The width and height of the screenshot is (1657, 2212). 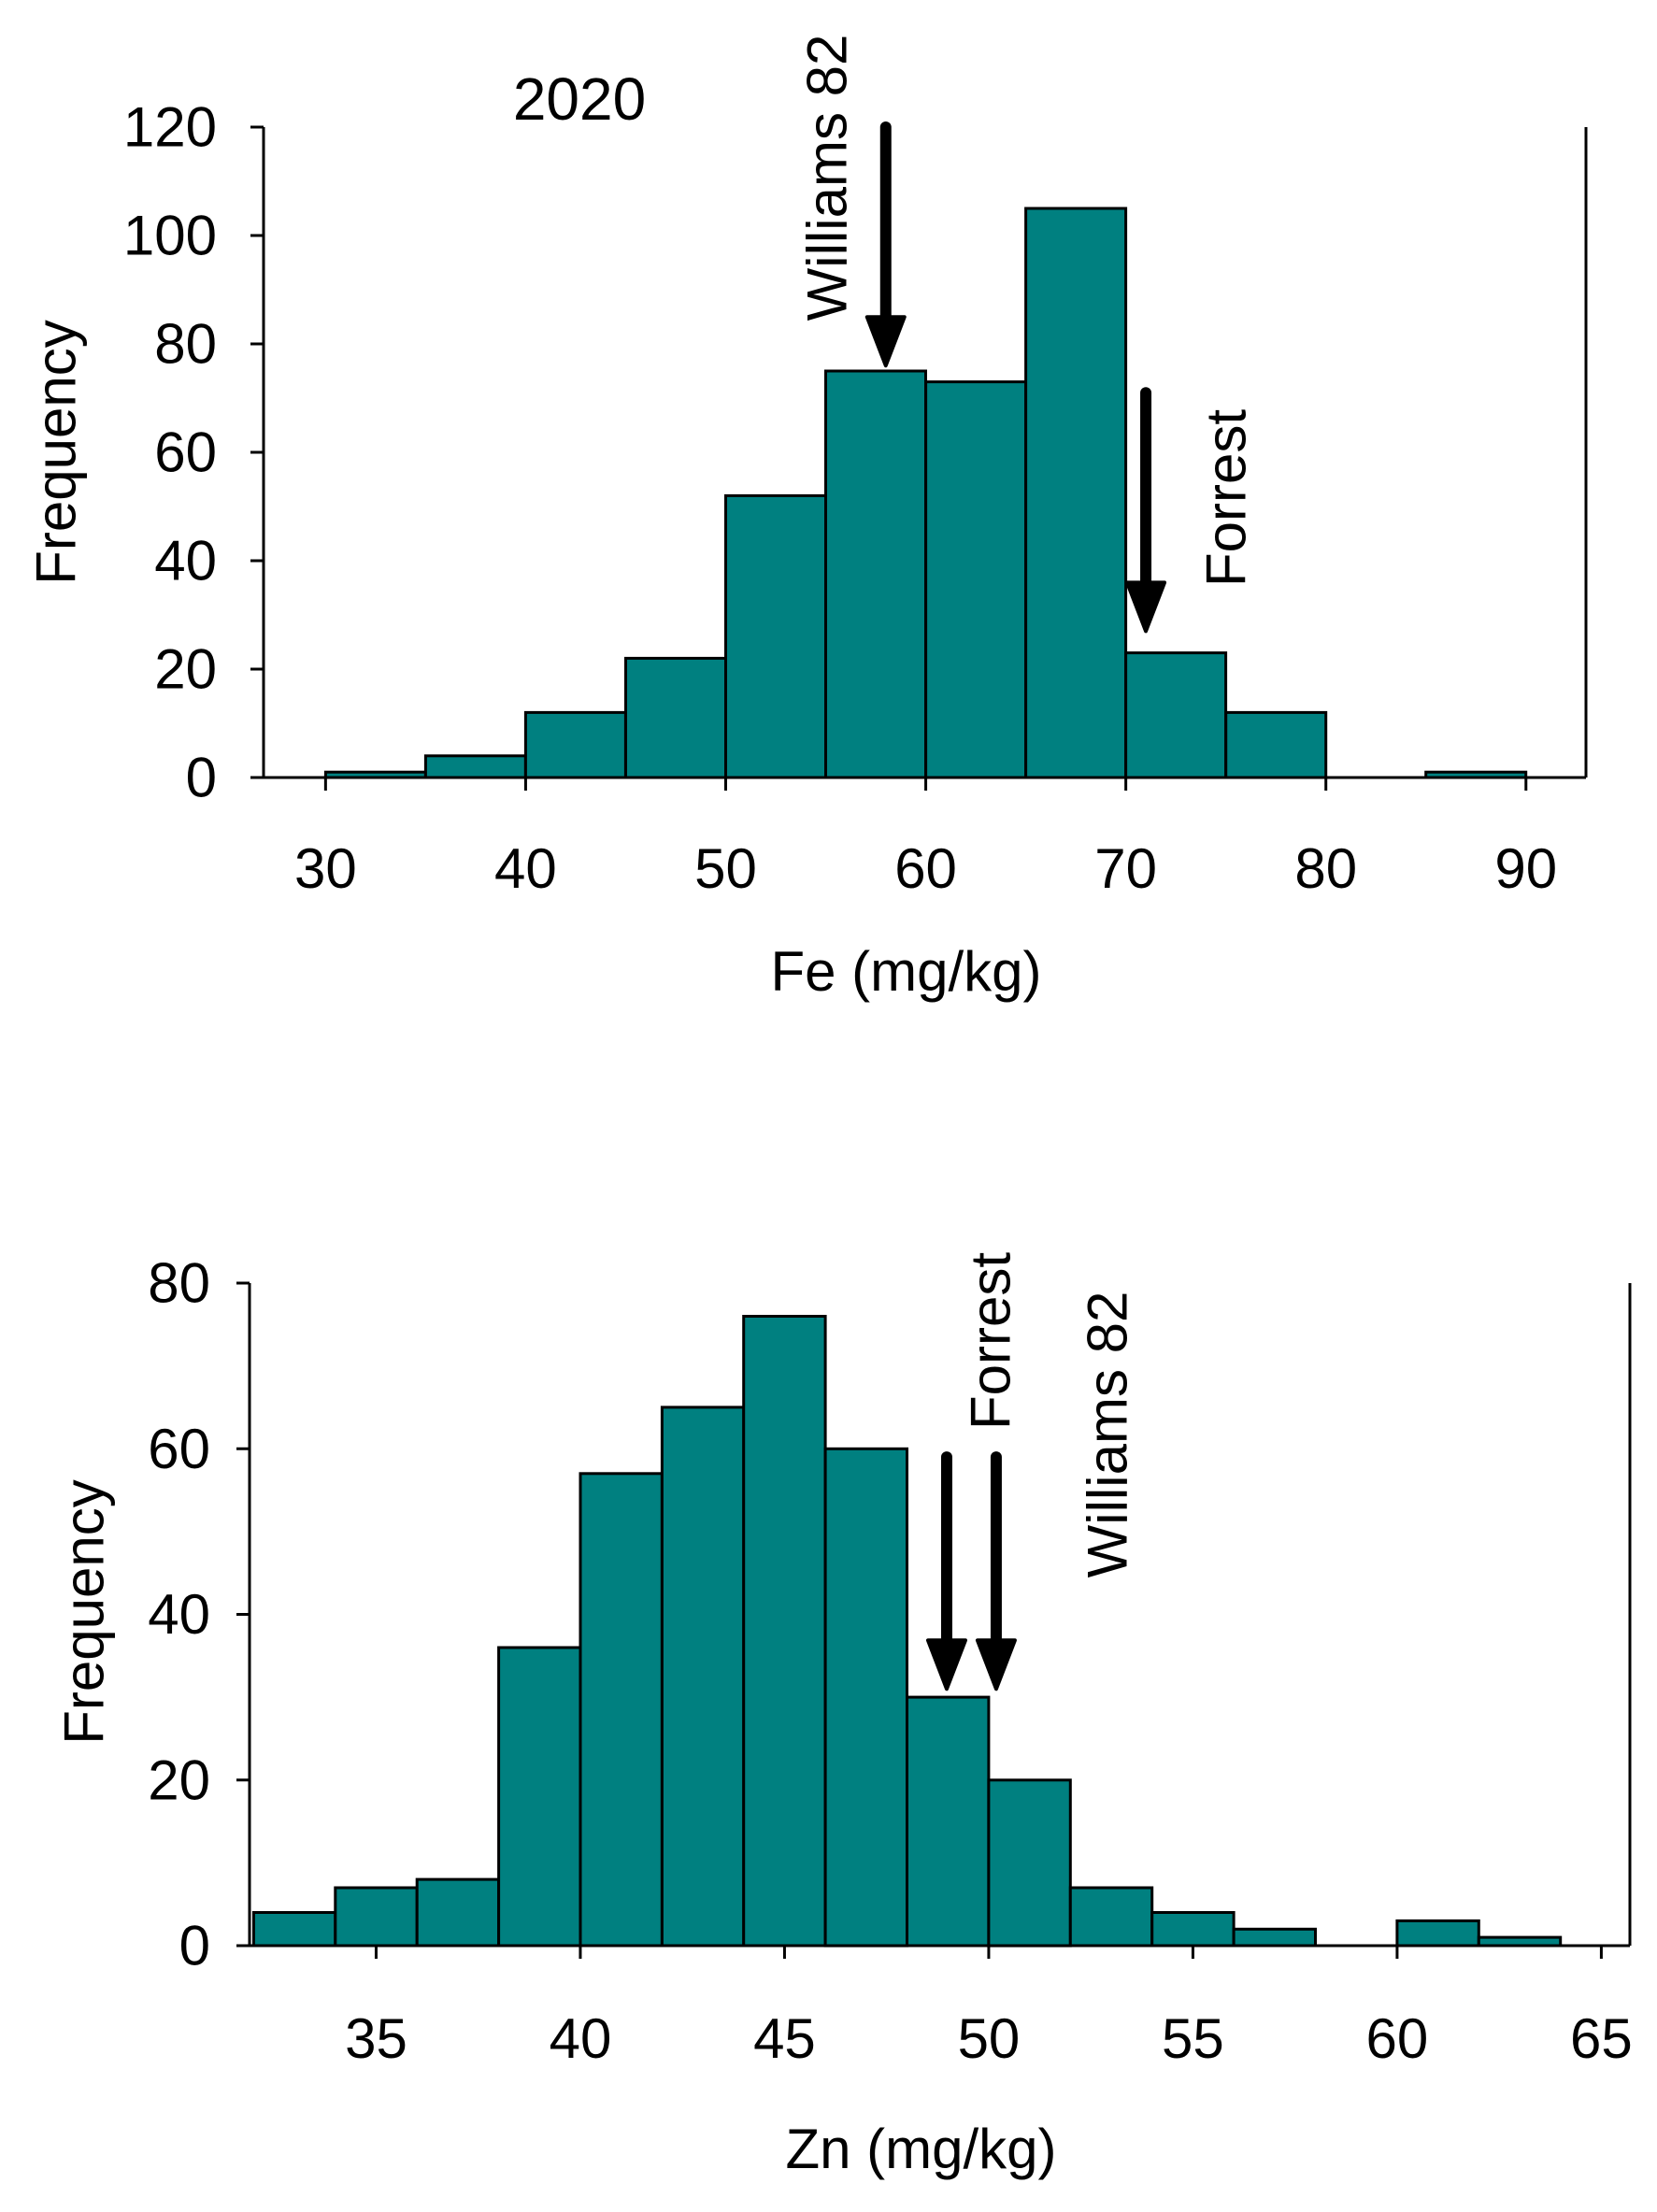 I want to click on x-tick-label: 65, so click(x=1602, y=2038).